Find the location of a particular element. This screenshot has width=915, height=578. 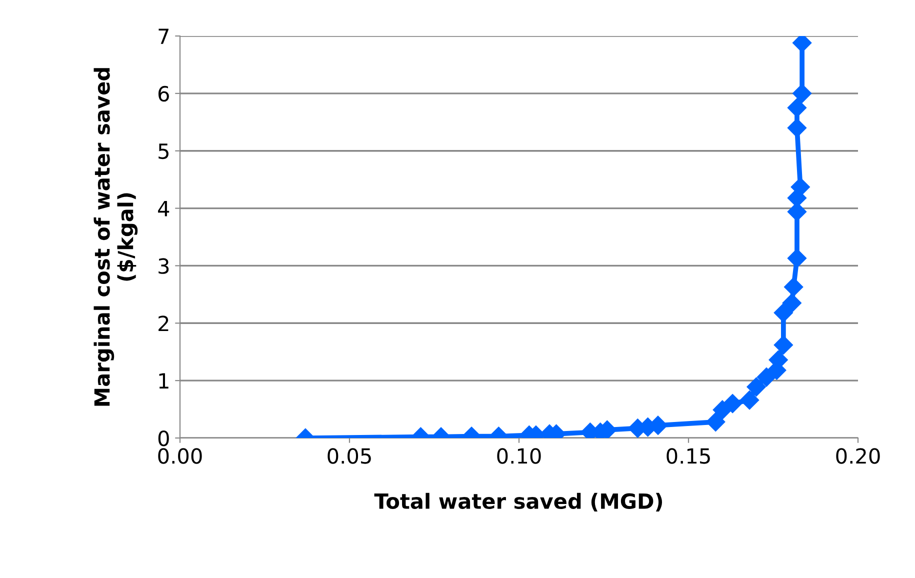

y-tick-label: 0 is located at coordinates (163, 438).